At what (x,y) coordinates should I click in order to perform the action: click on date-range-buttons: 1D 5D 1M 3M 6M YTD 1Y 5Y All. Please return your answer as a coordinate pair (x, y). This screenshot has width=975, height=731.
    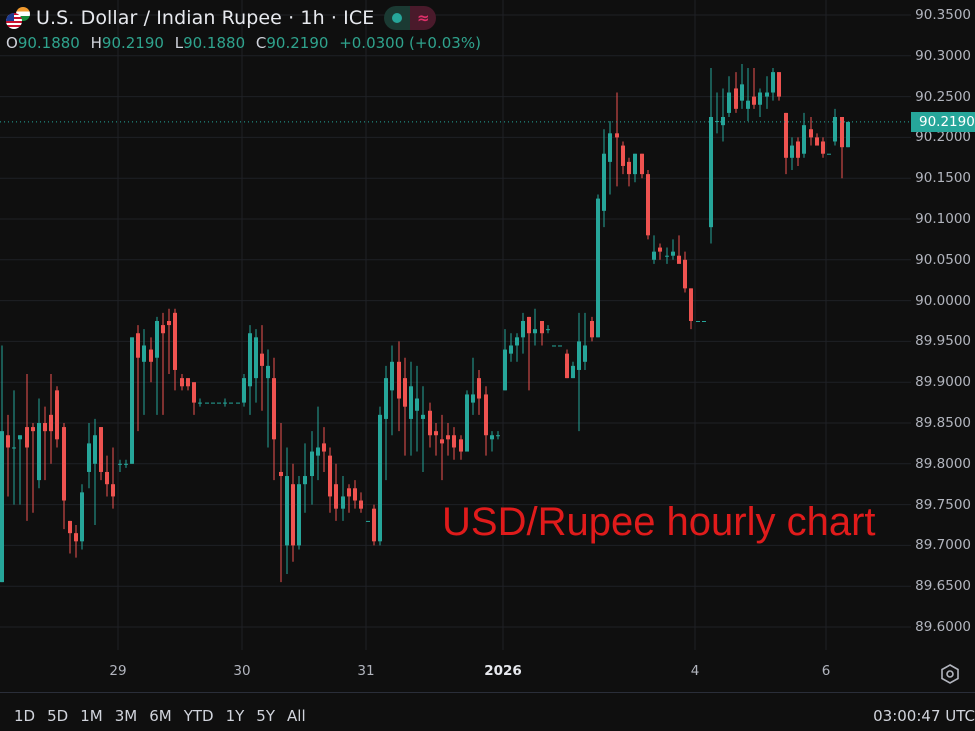
    Looking at the image, I should click on (166, 716).